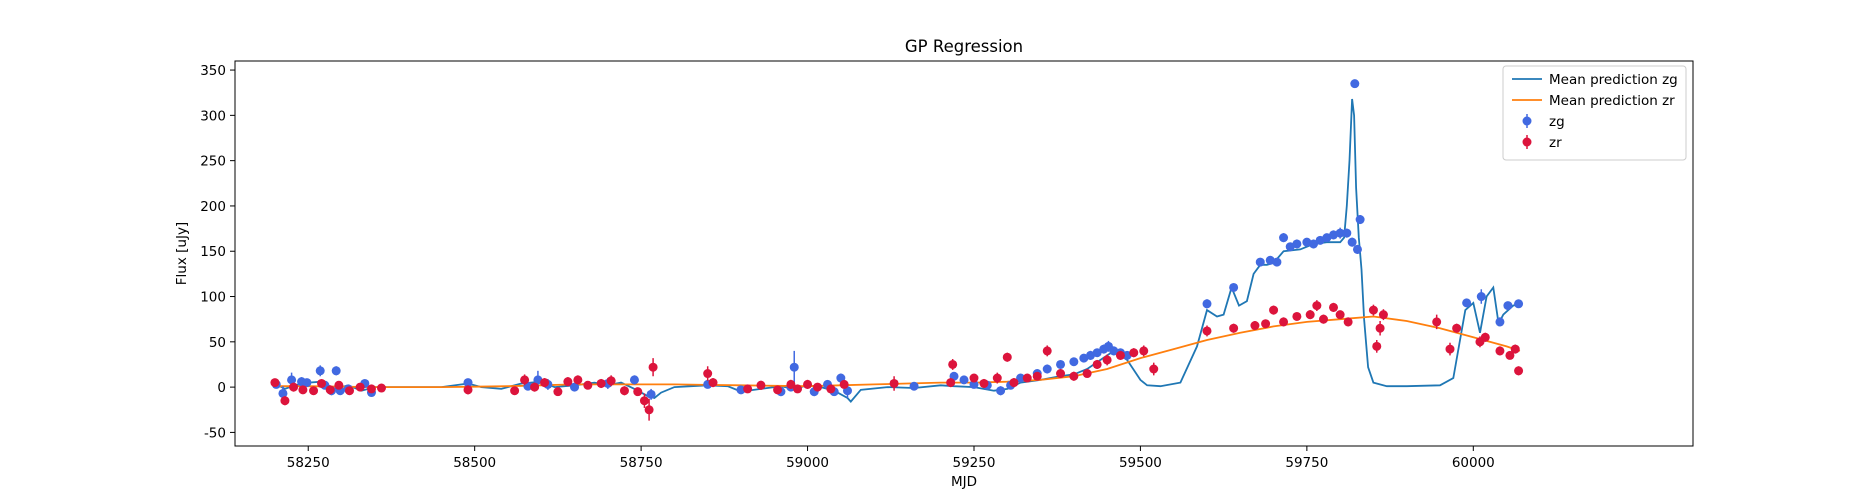  I want to click on y-axis: -50 0 50 100 150 200 250 300 350, so click(217, 252).